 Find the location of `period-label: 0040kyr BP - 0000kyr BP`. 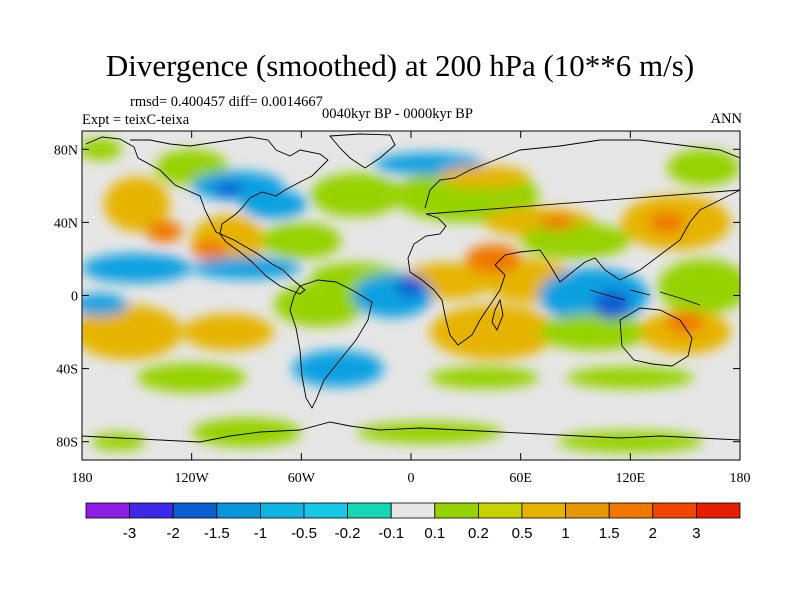

period-label: 0040kyr BP - 0000kyr BP is located at coordinates (397, 114).